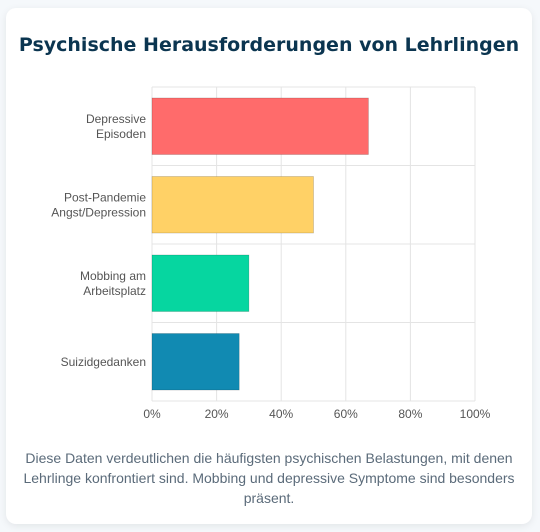 Image resolution: width=540 pixels, height=532 pixels. I want to click on x-tick-label: 80%, so click(410, 414).